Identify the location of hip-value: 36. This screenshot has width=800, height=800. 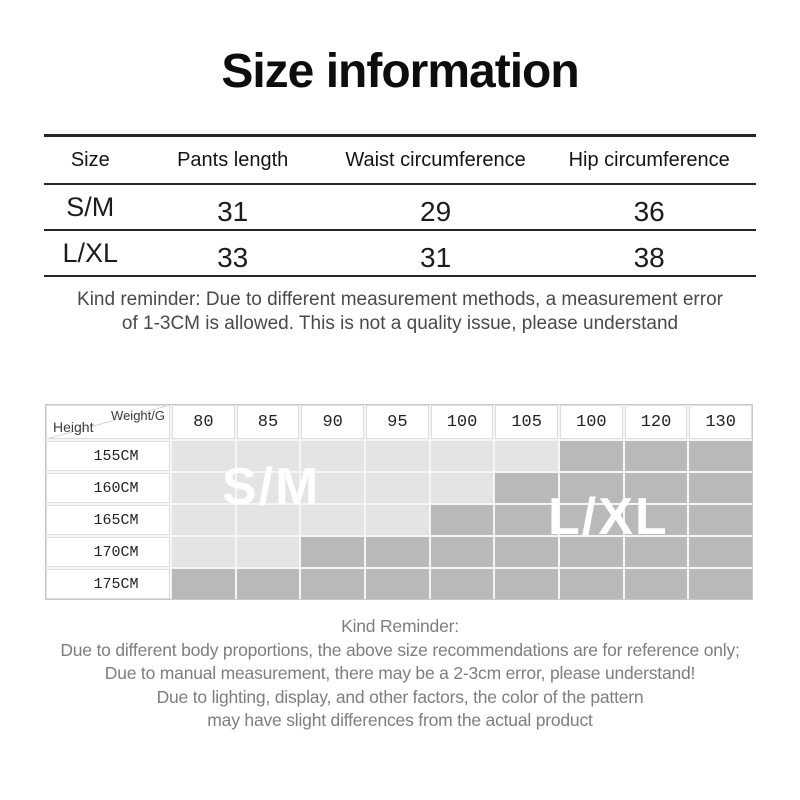
(649, 211).